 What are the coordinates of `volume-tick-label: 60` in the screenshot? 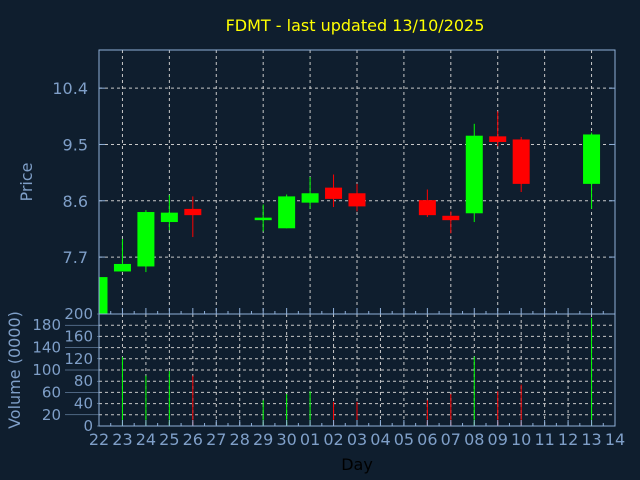 It's located at (51, 392).